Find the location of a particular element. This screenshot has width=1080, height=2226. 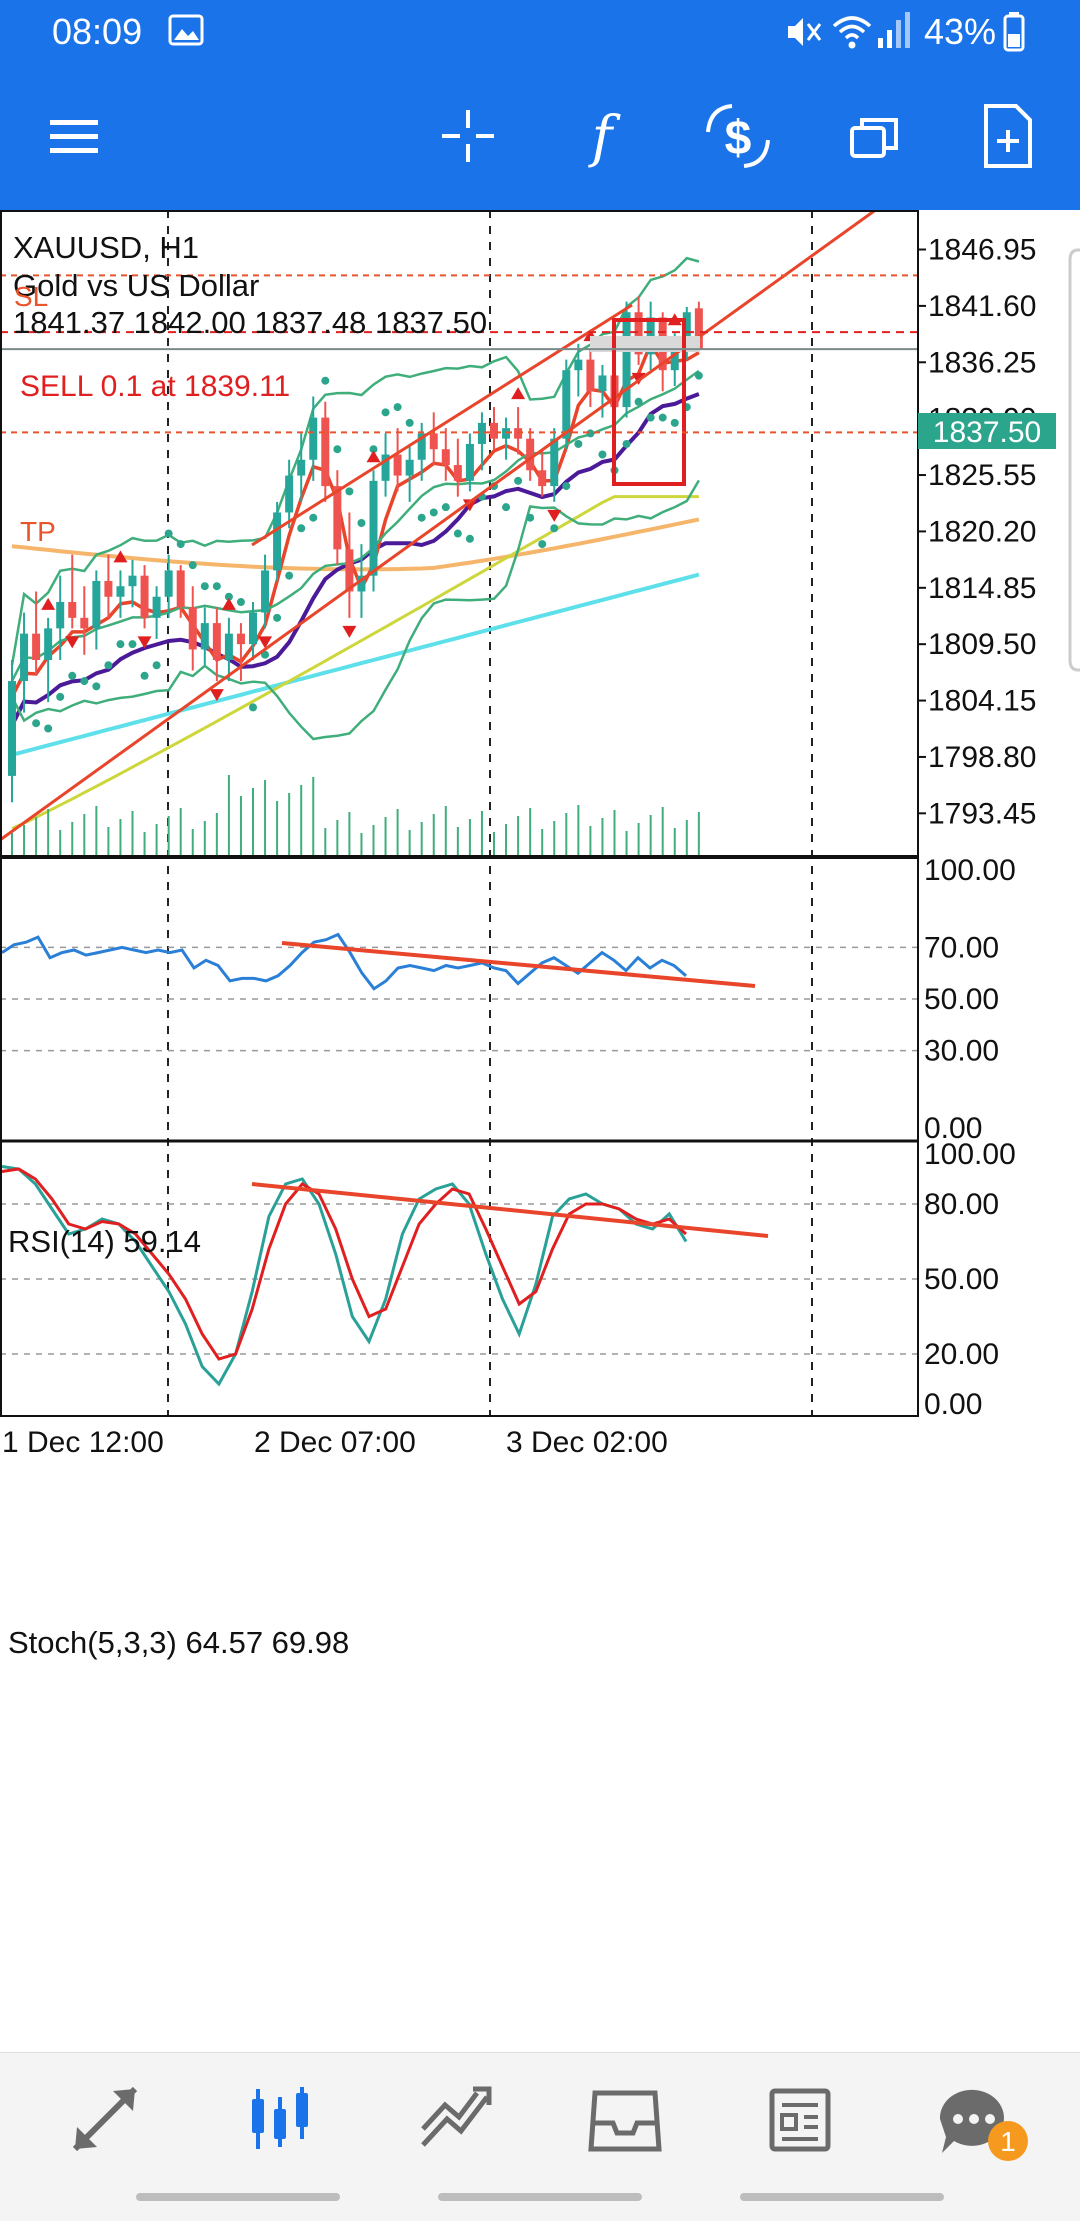

messages-tab-icon: 1 is located at coordinates (983, 2125).